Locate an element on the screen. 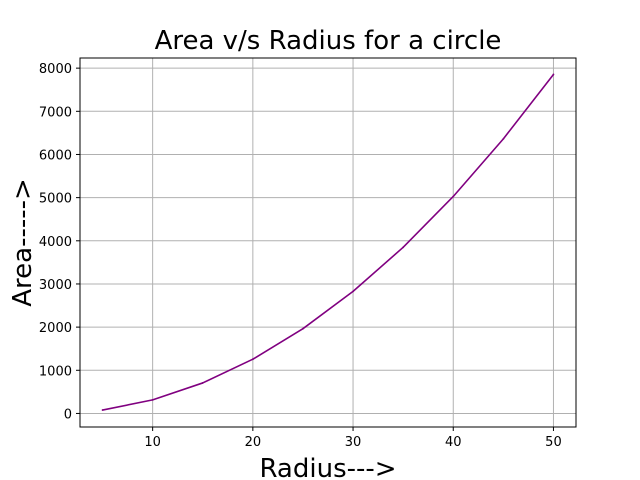 The image size is (640, 480). y-tick-label: 6000 is located at coordinates (55, 155).